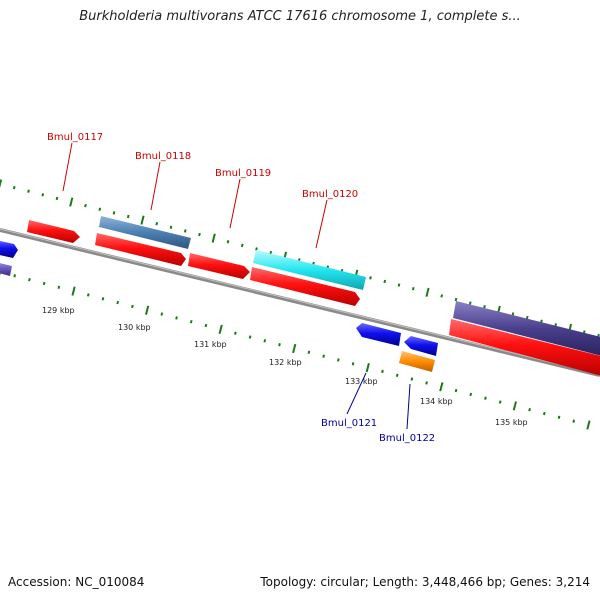 The image size is (600, 600). What do you see at coordinates (145, 232) in the screenshot?
I see `gene-bar-bmul-0118-cds` at bounding box center [145, 232].